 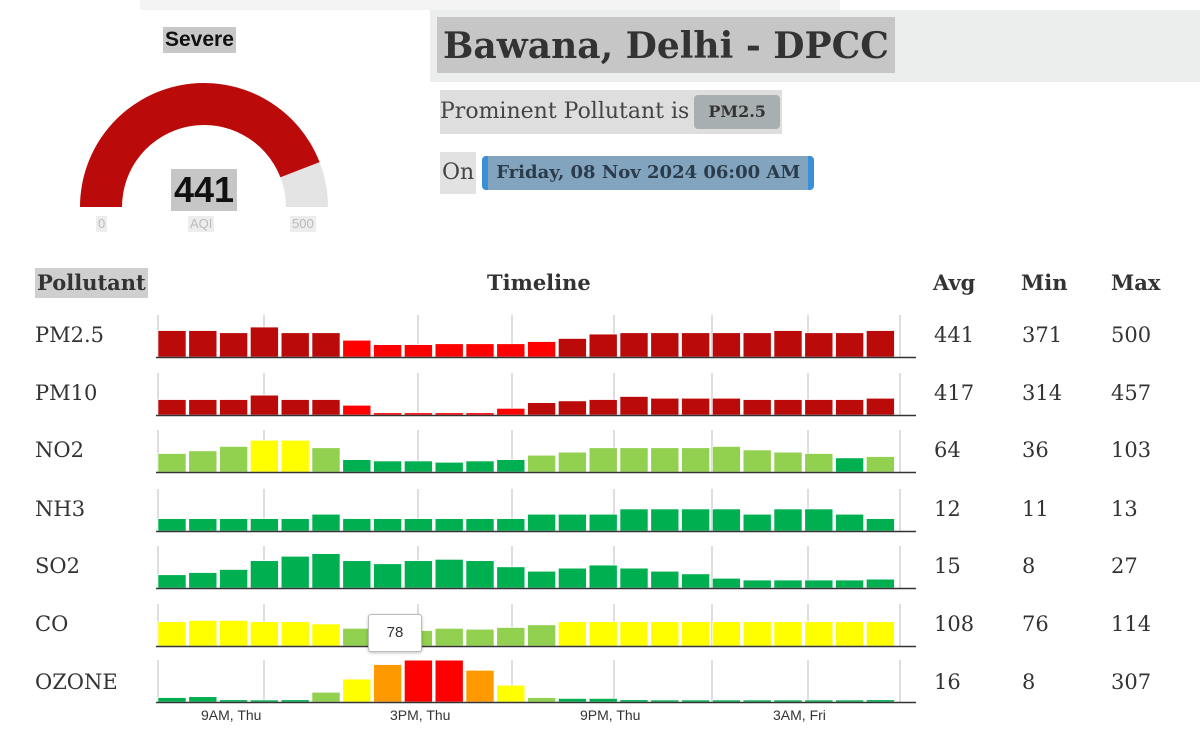 I want to click on prominent-pollutant-label: Prominent Pollutant is, so click(x=565, y=111).